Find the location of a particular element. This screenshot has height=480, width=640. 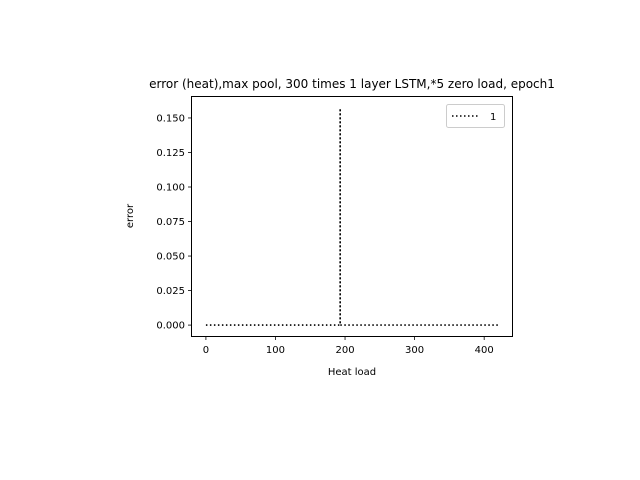

legend: 1 is located at coordinates (475, 116).